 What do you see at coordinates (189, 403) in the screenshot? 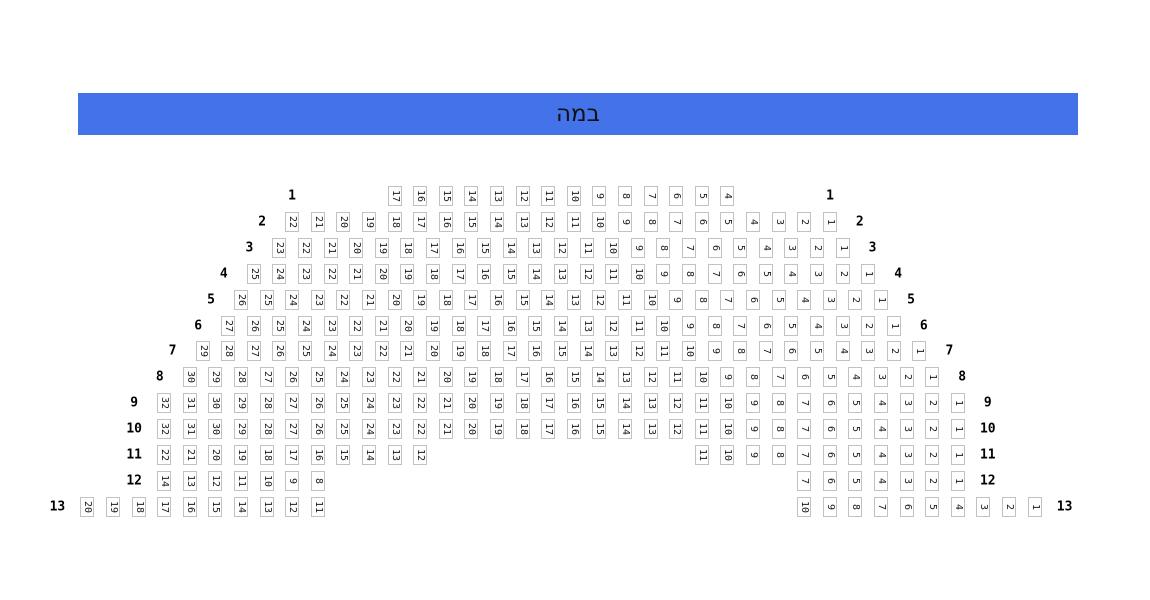
I see `seat: 31` at bounding box center [189, 403].